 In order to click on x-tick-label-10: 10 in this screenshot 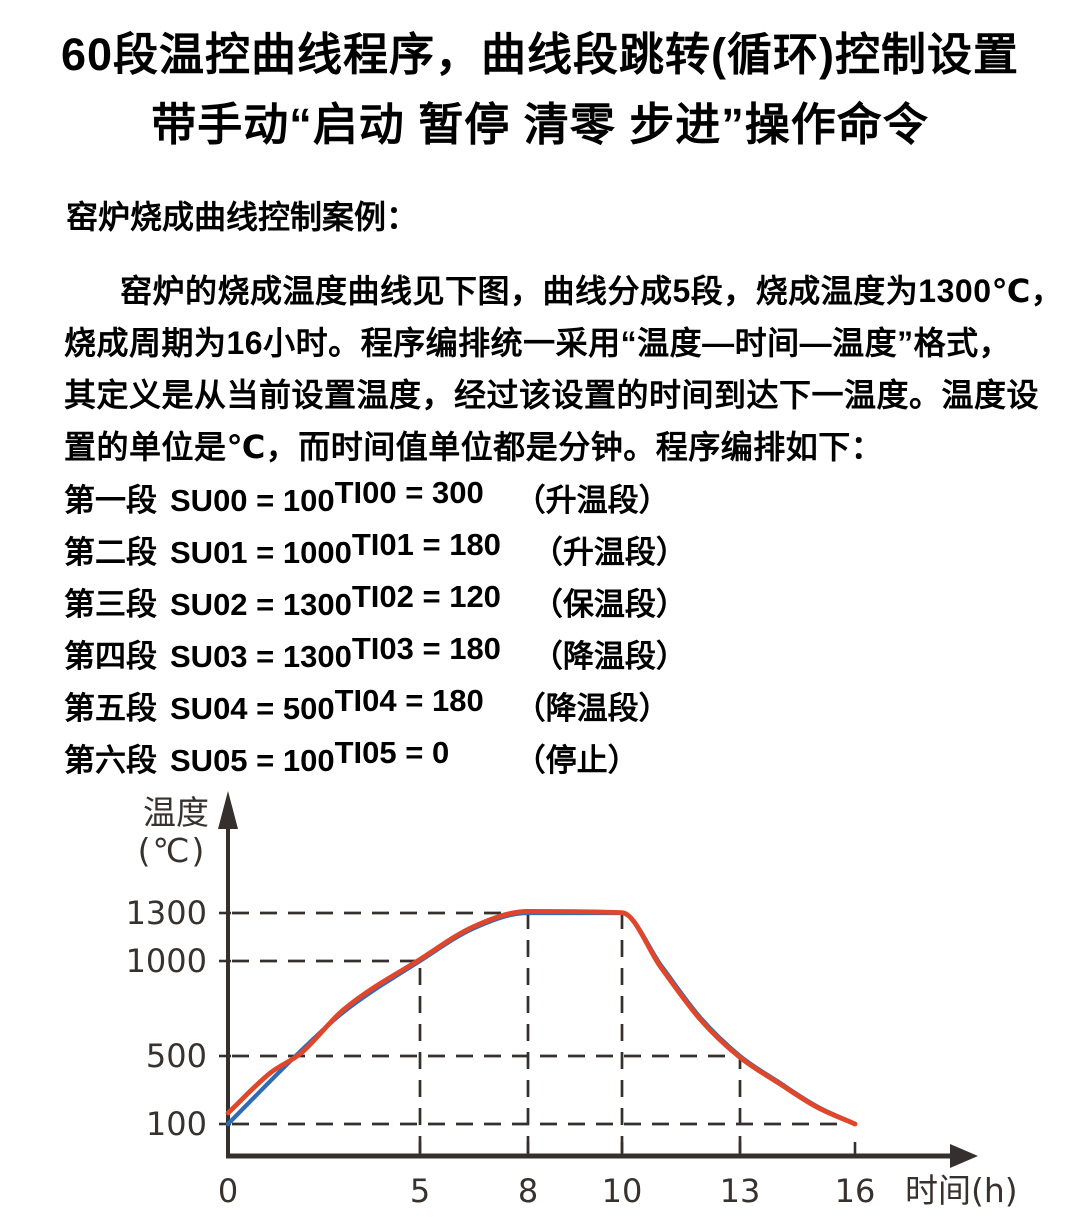, I will do `click(622, 1191)`.